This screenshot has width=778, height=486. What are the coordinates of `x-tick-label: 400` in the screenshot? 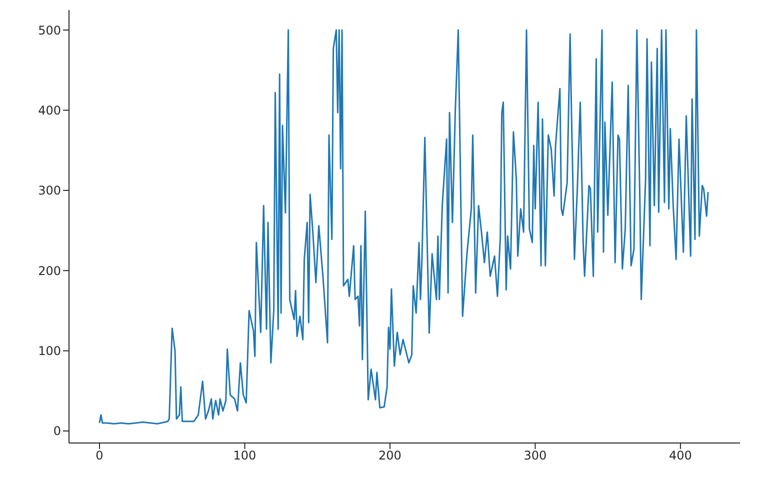 It's located at (680, 455).